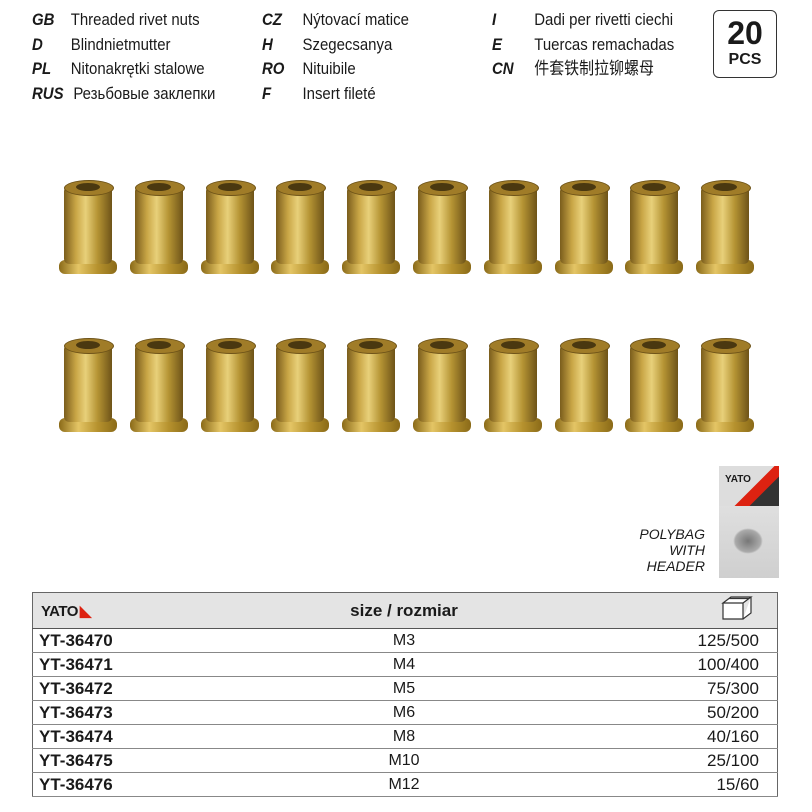  What do you see at coordinates (140, 784) in the screenshot?
I see `product-code: YT-36476` at bounding box center [140, 784].